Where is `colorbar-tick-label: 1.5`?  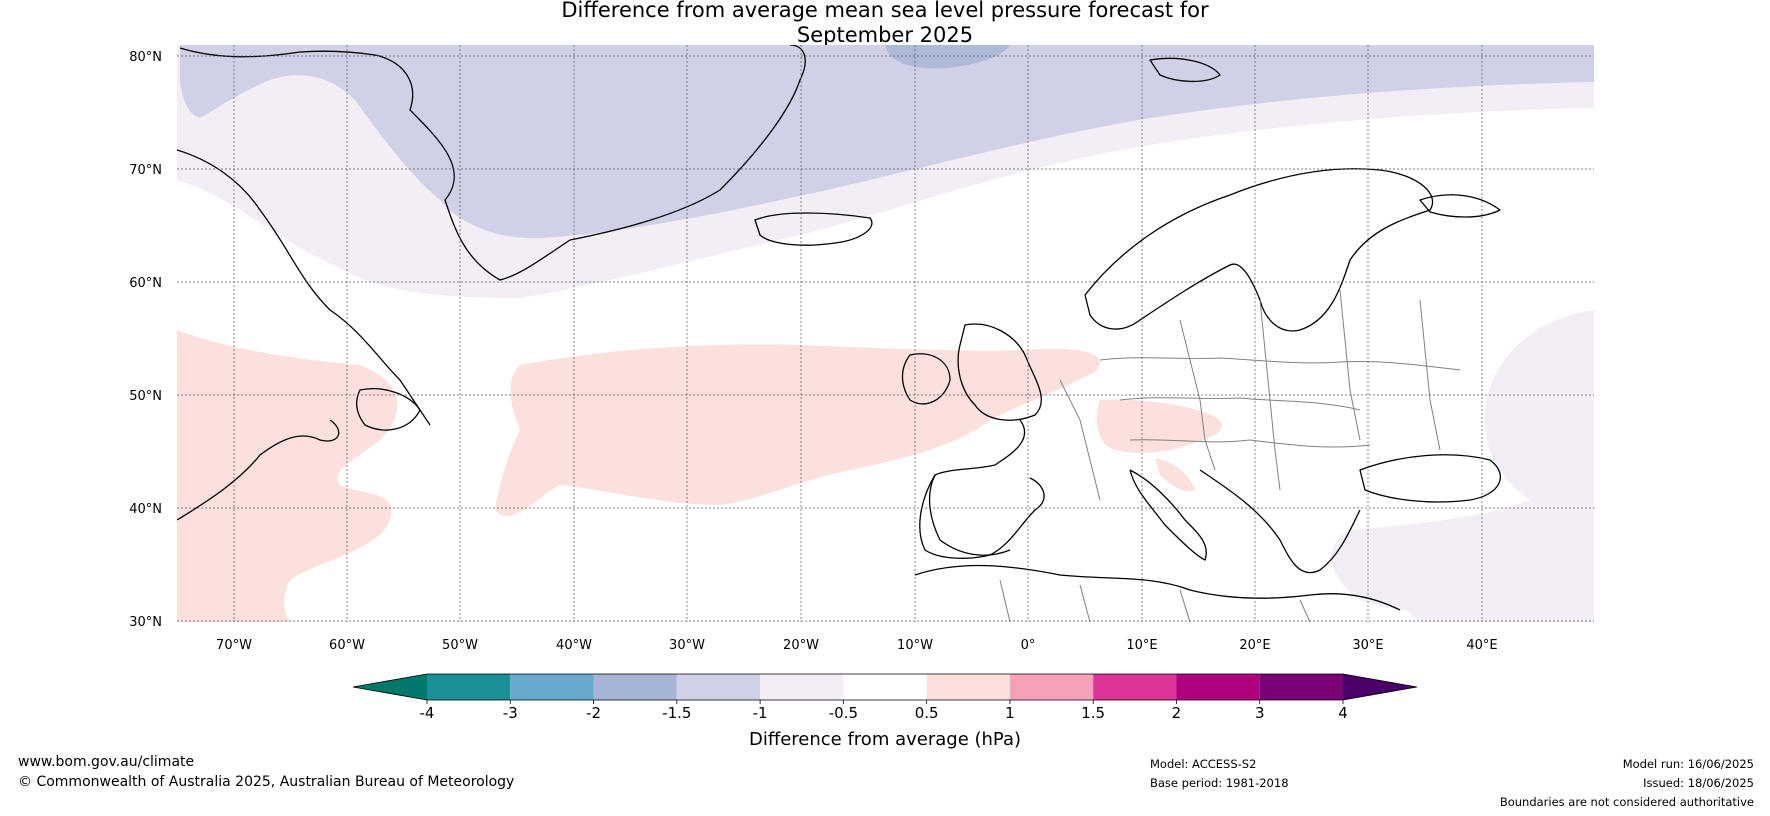
colorbar-tick-label: 1.5 is located at coordinates (1093, 713).